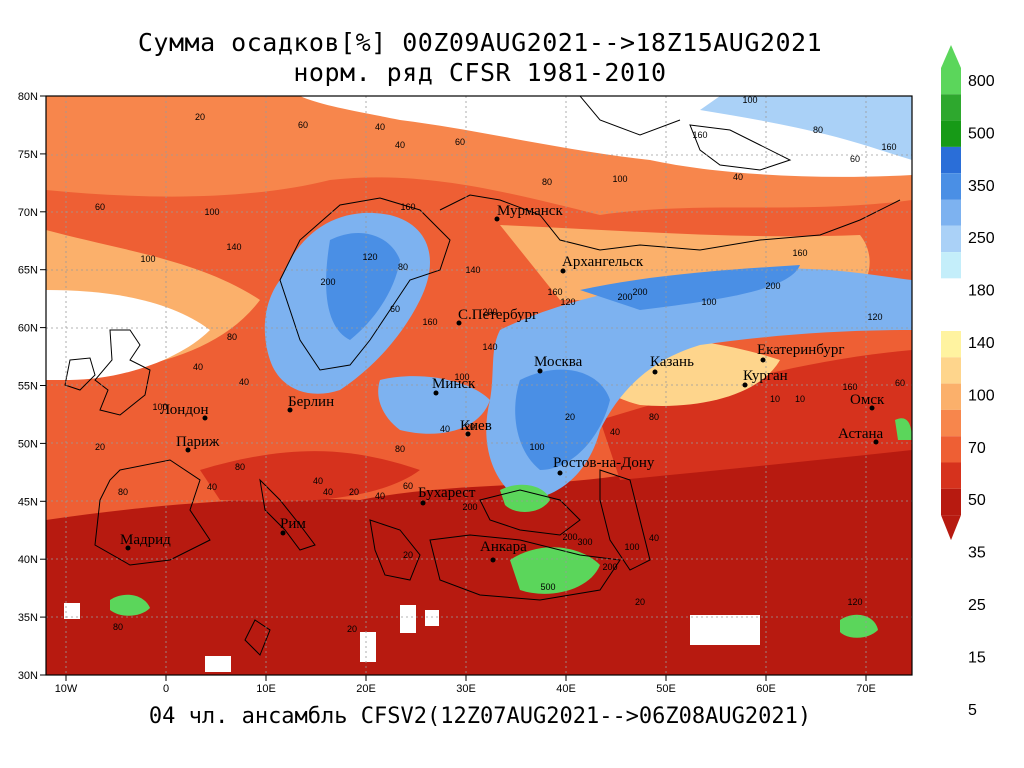  What do you see at coordinates (977, 605) in the screenshot?
I see `colorbar-label: 25` at bounding box center [977, 605].